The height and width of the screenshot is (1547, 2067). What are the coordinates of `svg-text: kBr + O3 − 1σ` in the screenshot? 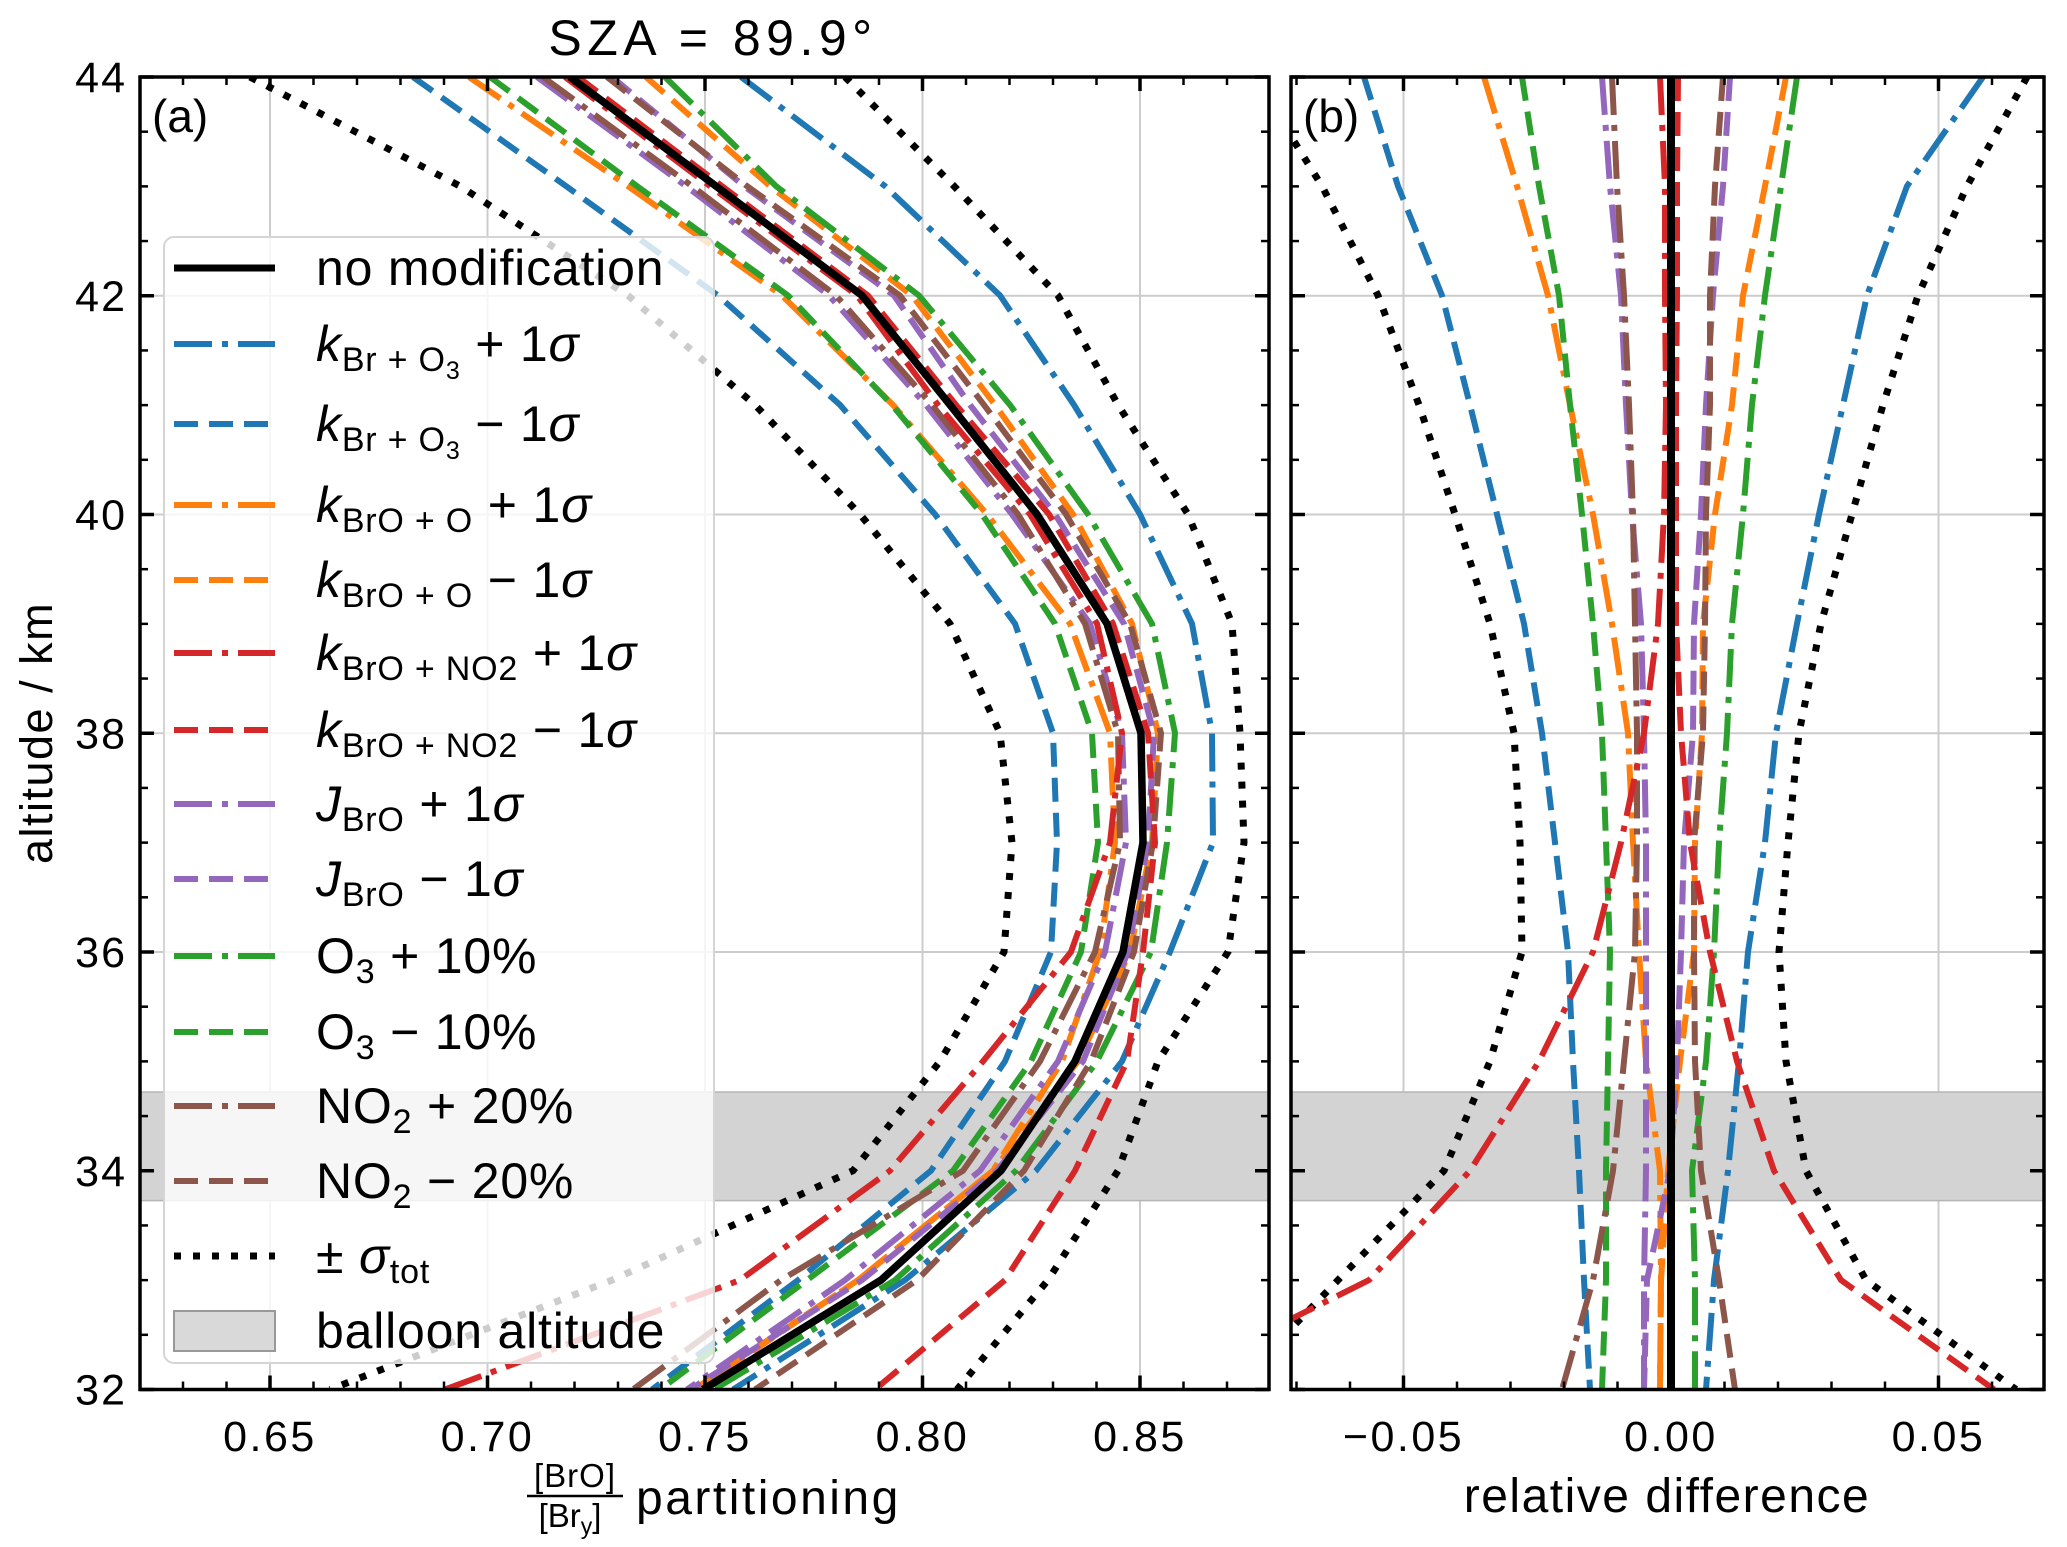 It's located at (448, 430).